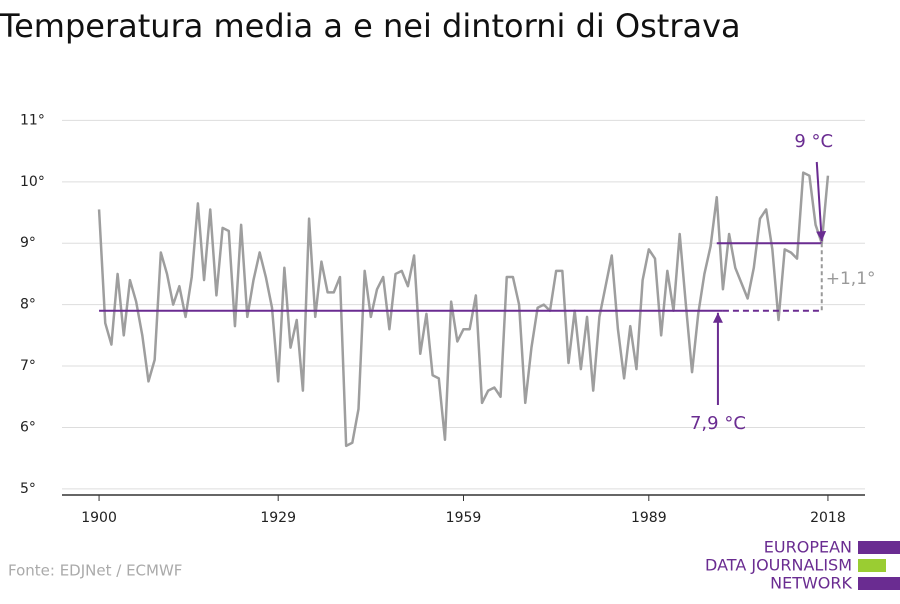 The height and width of the screenshot is (604, 900). I want to click on x-tick-label: 2018, so click(828, 518).